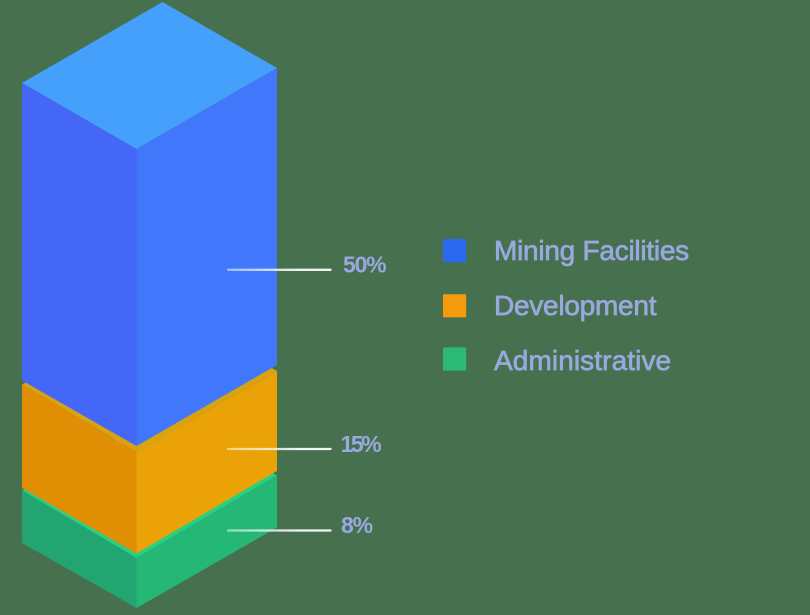 The image size is (810, 615). Describe the element at coordinates (591, 250) in the screenshot. I see `svg-text: Mining Facilities` at that location.